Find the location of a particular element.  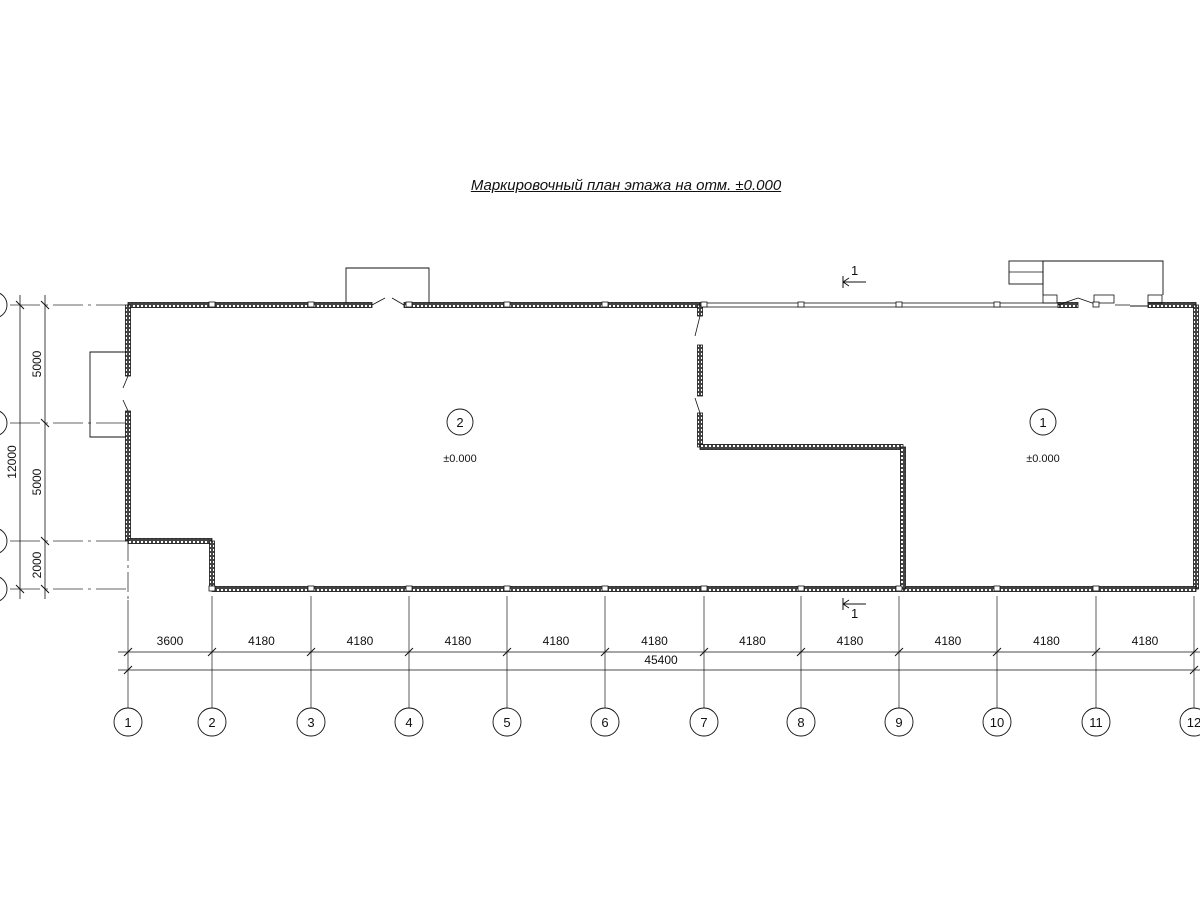

axis-label: 3 is located at coordinates (310, 722).